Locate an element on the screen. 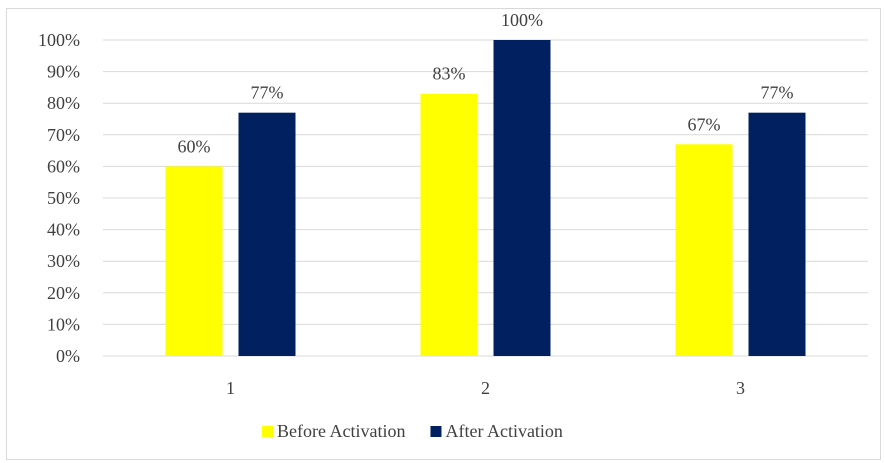  data-label: 60% is located at coordinates (194, 146).